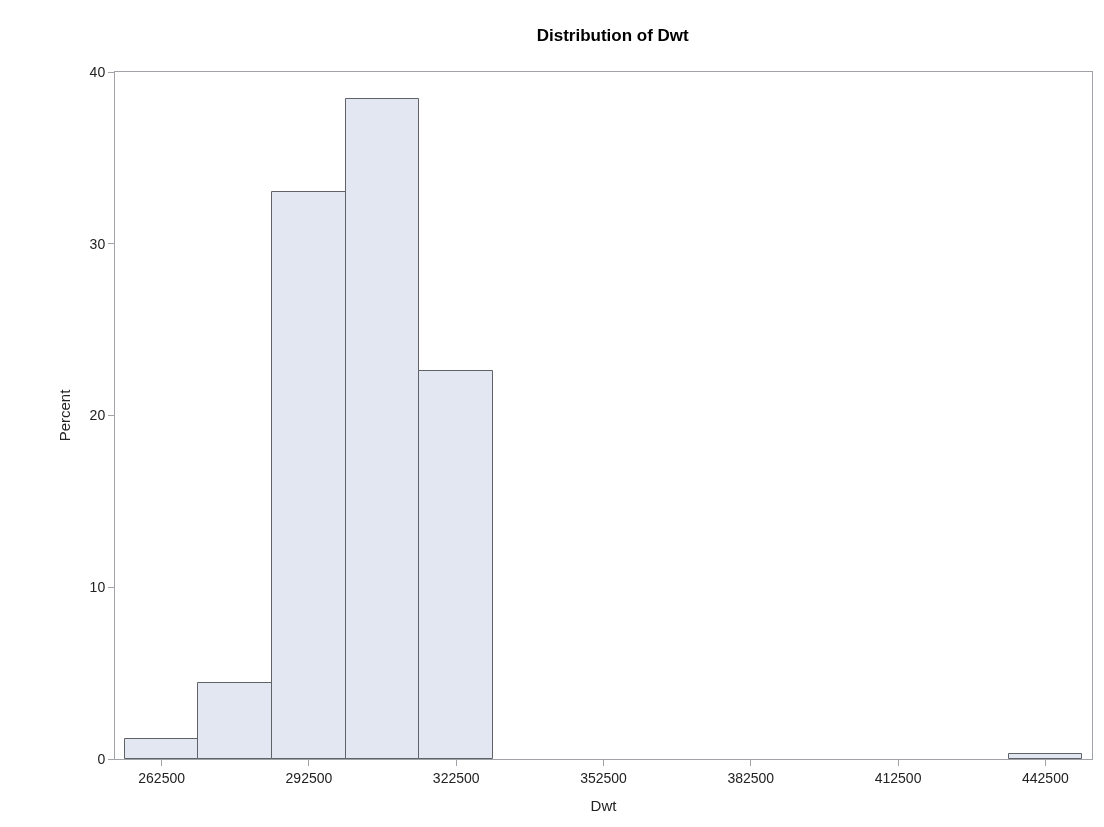 Image resolution: width=1104 pixels, height=827 pixels. What do you see at coordinates (101, 758) in the screenshot?
I see `y-tick-label: 0` at bounding box center [101, 758].